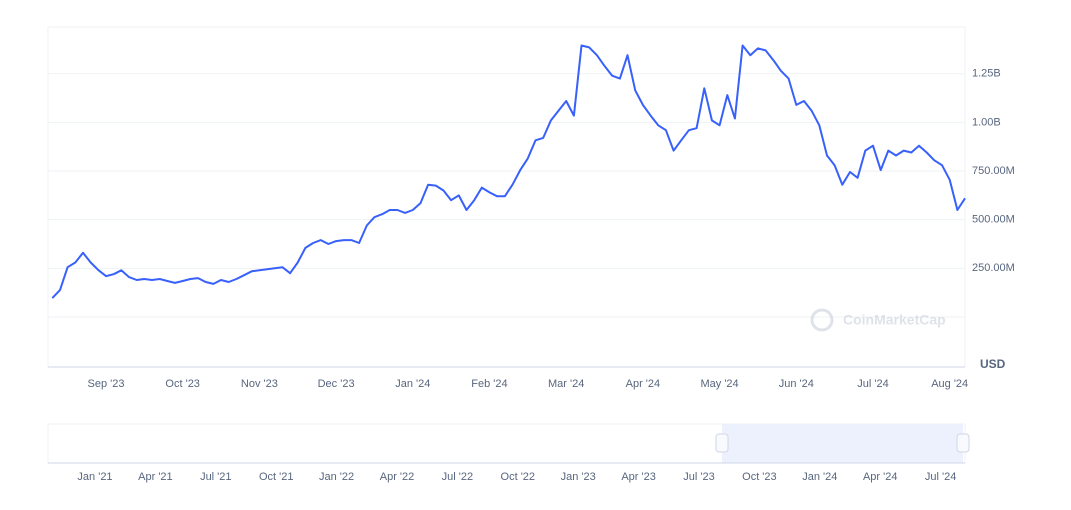 The image size is (1071, 510). Describe the element at coordinates (822, 320) in the screenshot. I see `watermark-logo` at that location.